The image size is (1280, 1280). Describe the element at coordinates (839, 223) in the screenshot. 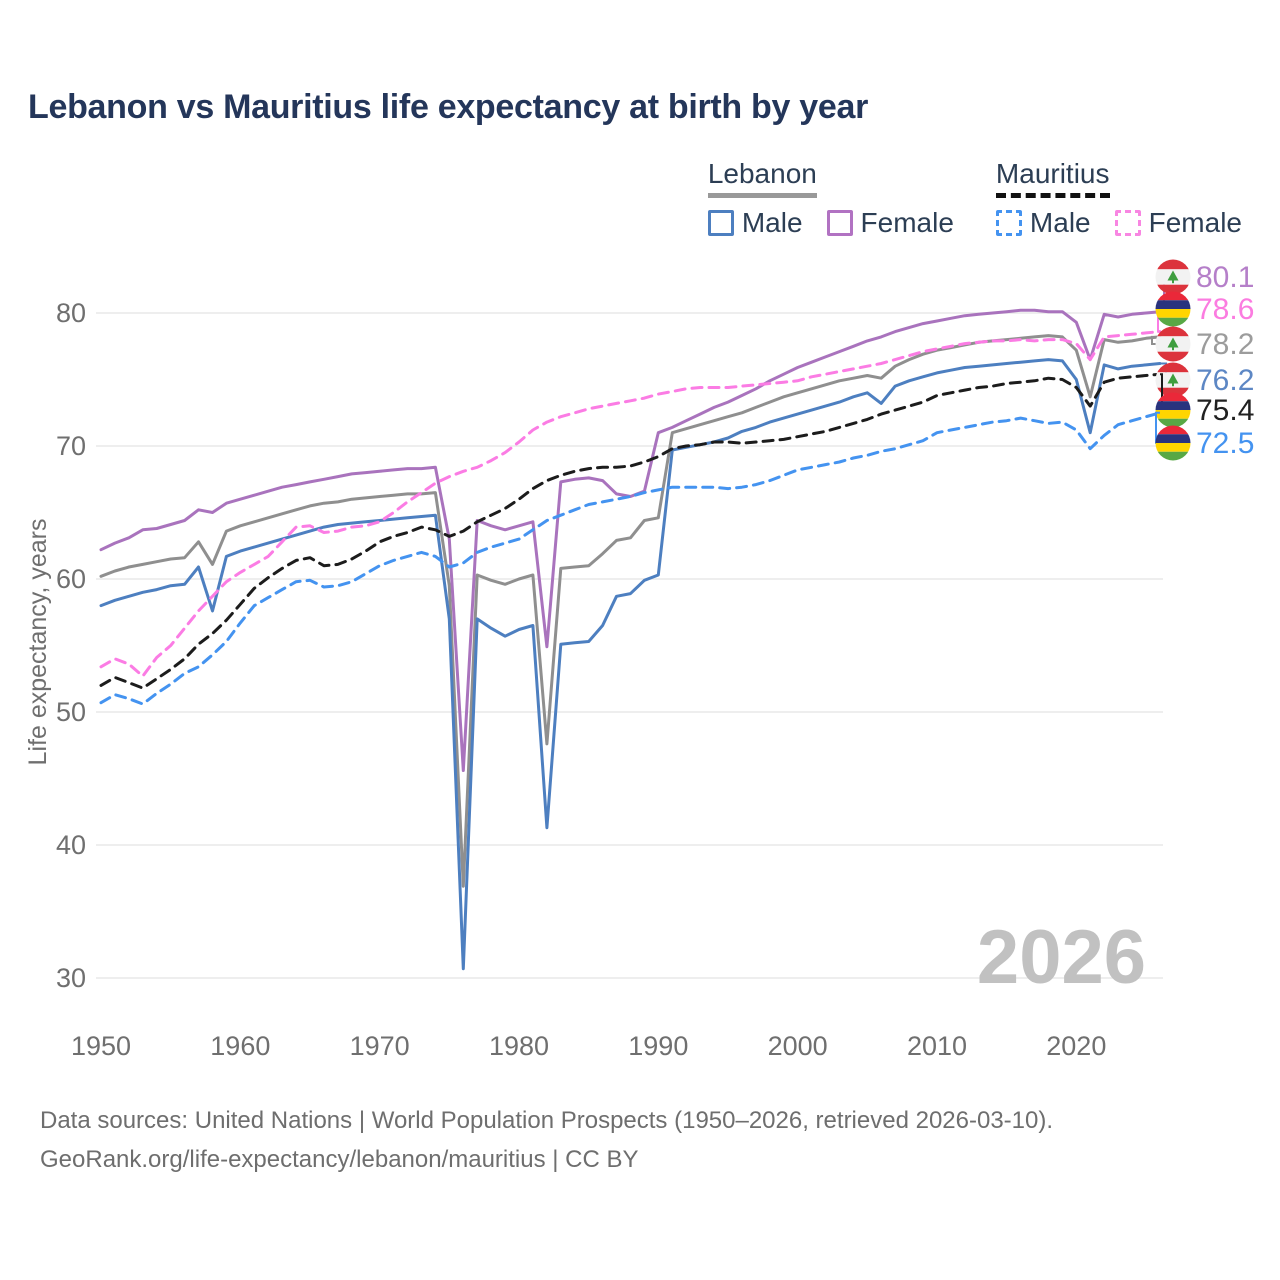

I see `lebanon-female-swatch-icon` at that location.